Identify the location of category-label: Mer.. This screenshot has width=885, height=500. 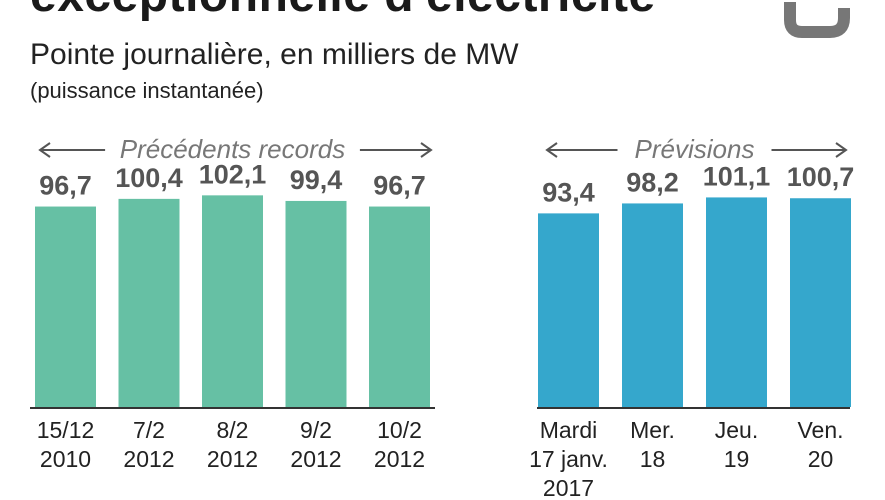
(652, 430).